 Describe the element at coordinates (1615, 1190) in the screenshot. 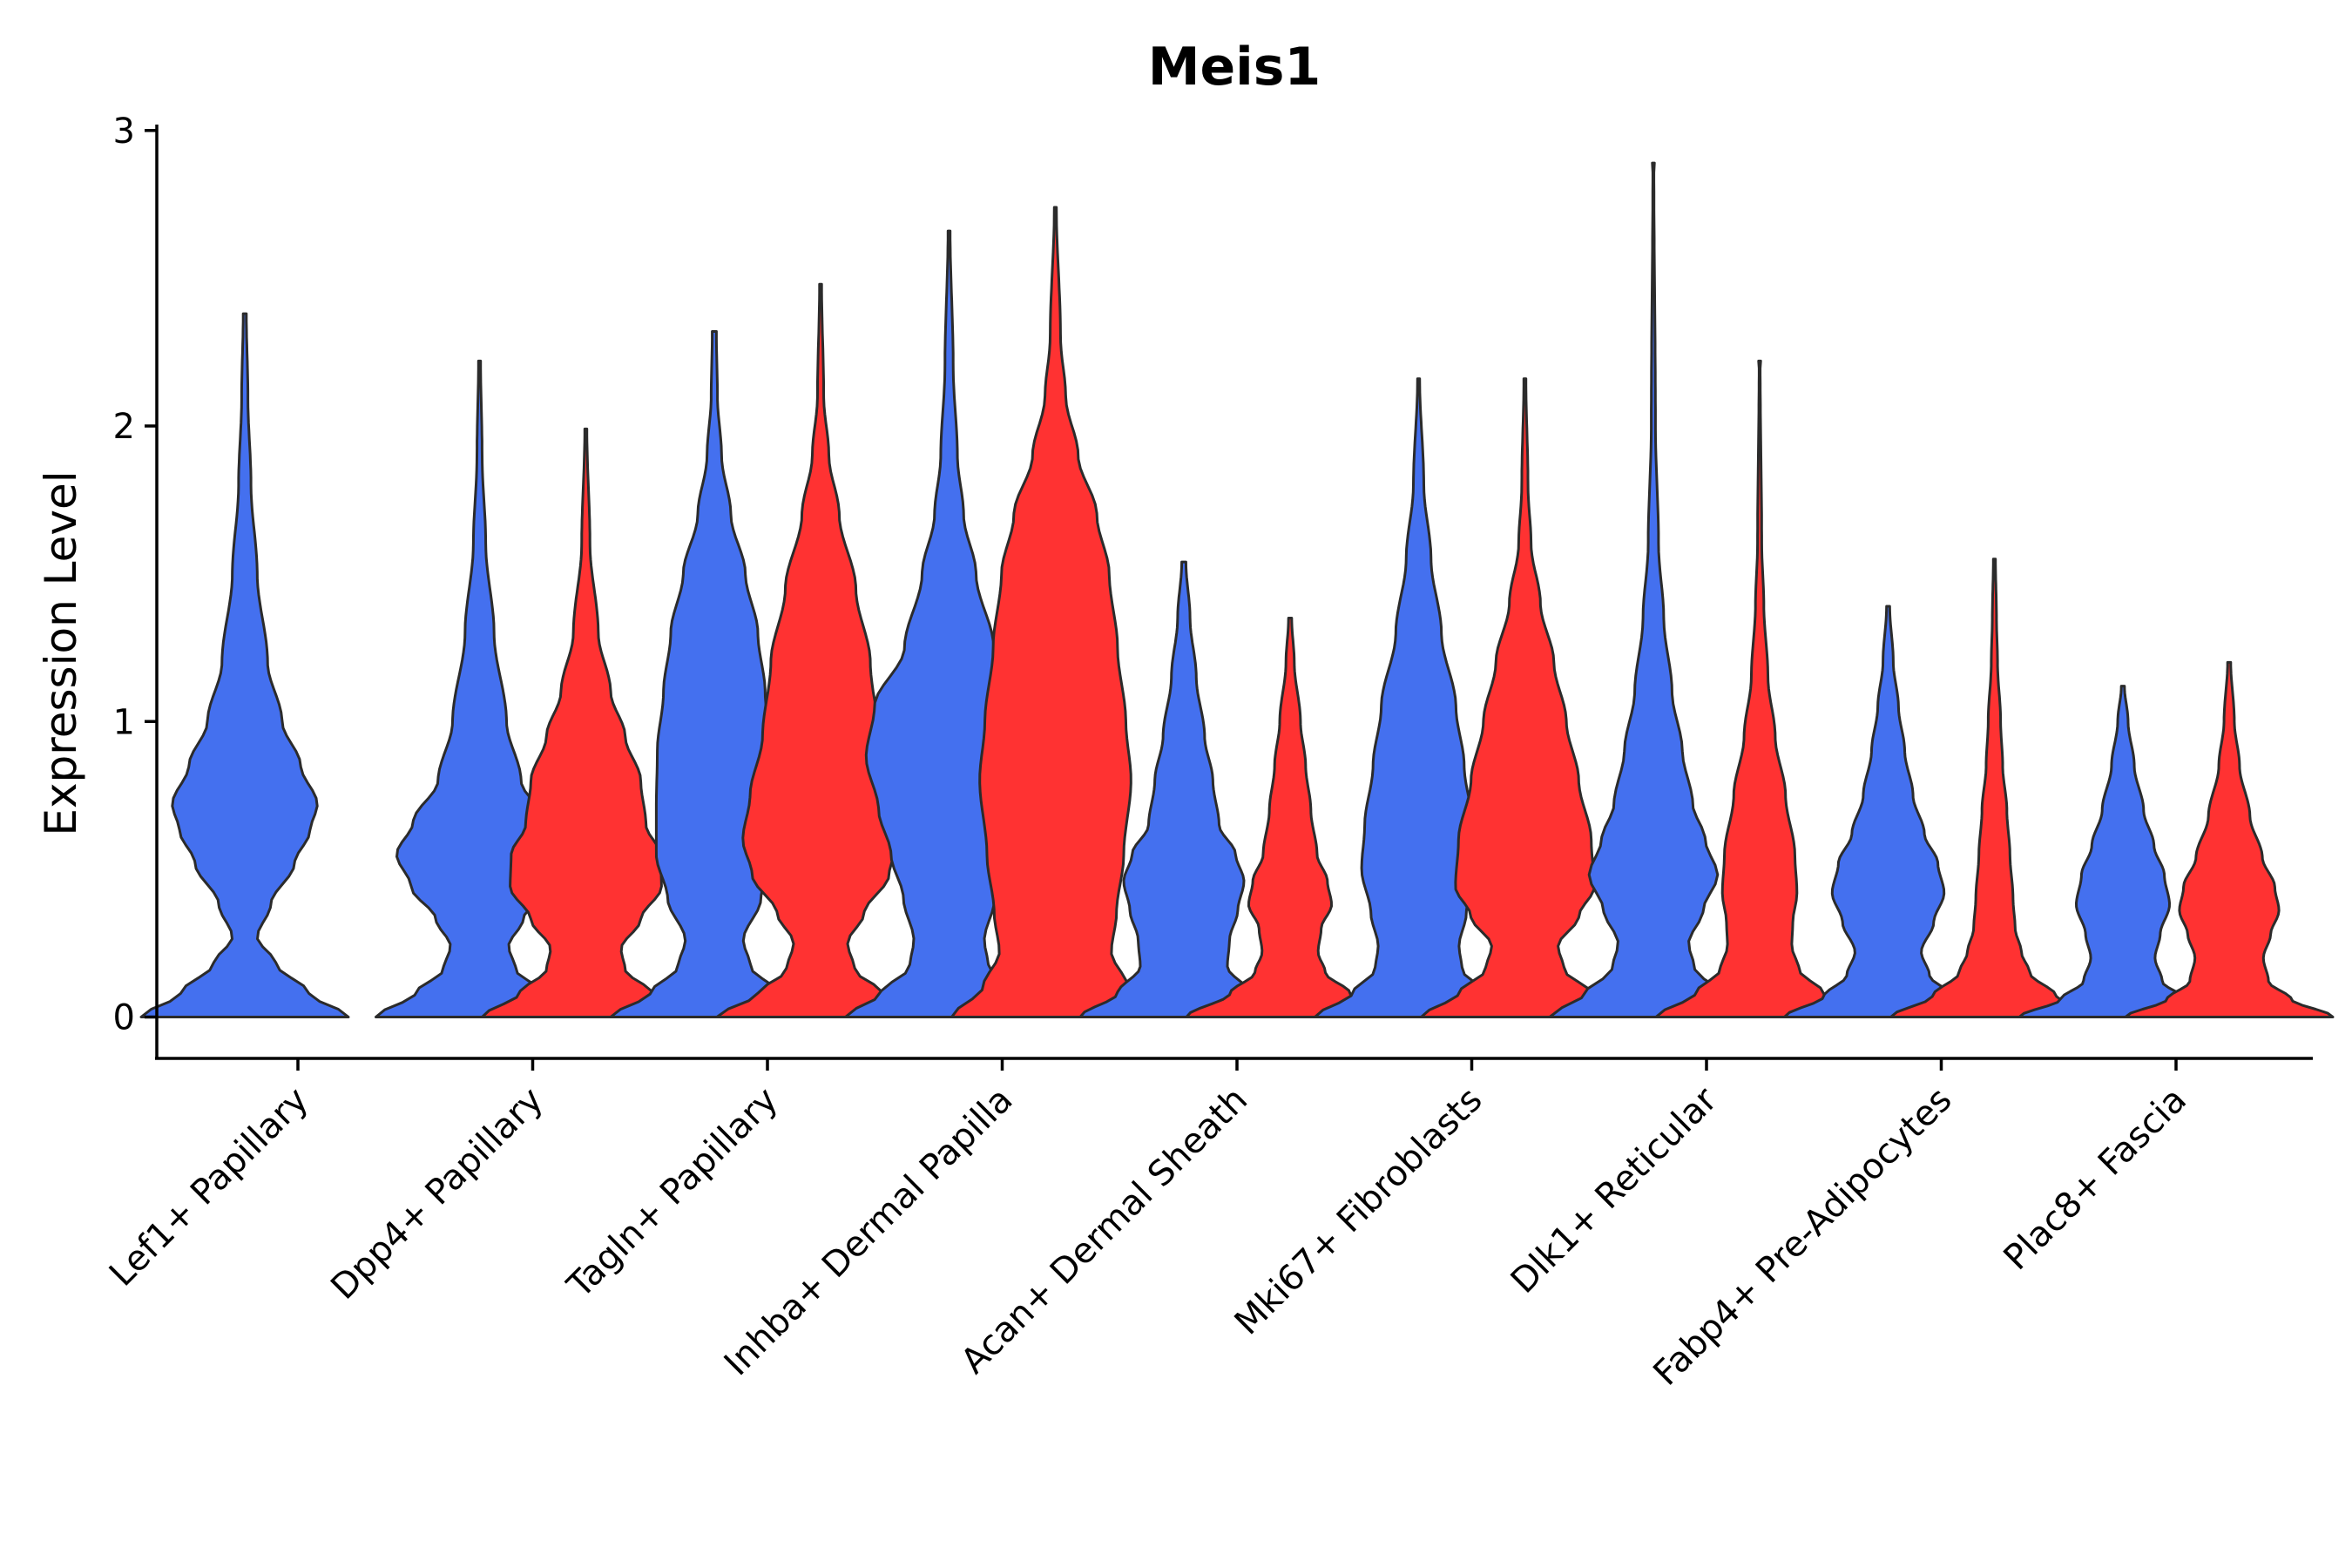

I see `x-tick-label: Dlk1+ Reticular` at that location.